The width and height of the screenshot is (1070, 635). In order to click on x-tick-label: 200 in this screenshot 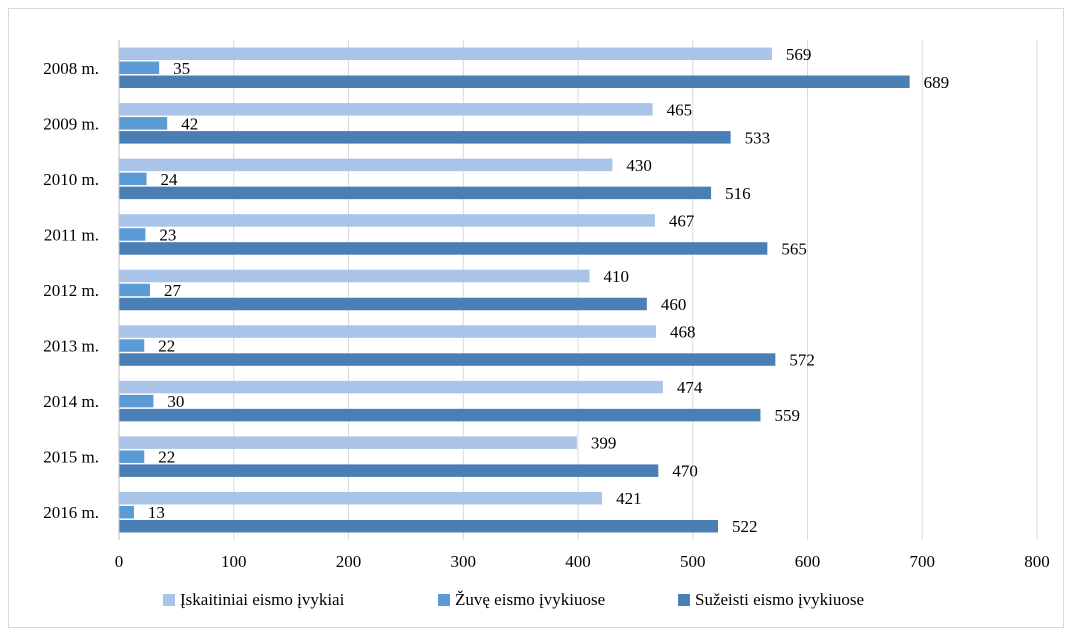, I will do `click(349, 561)`.